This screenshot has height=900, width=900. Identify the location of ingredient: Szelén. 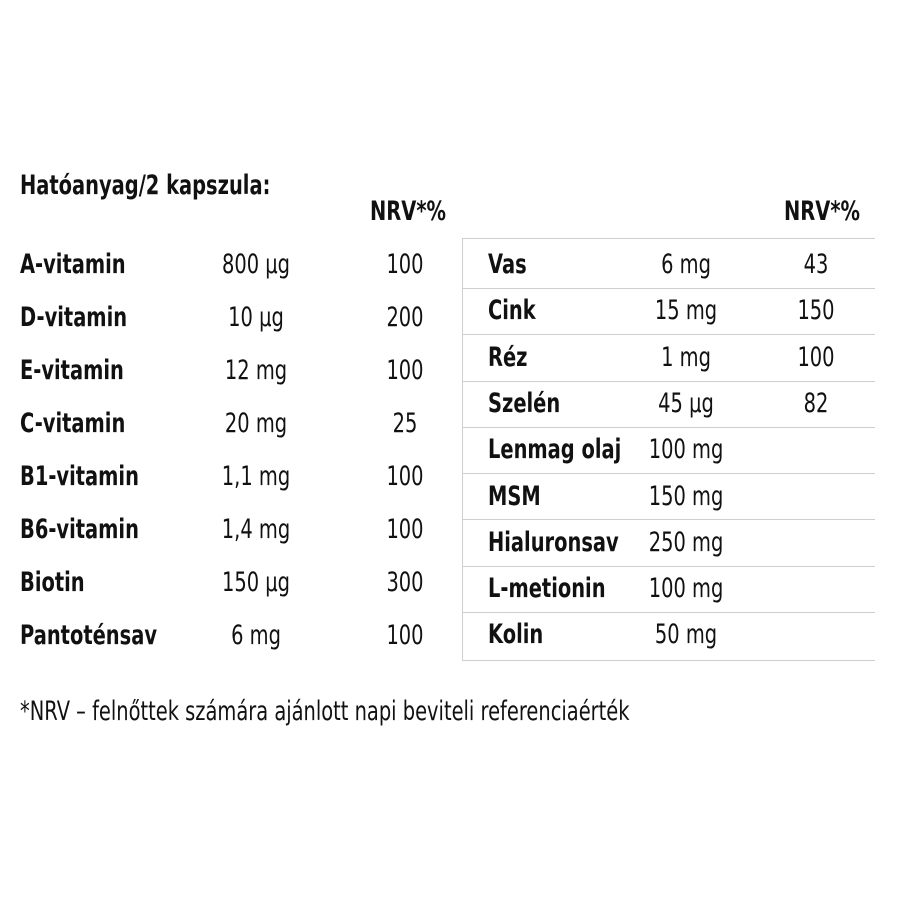
(524, 403).